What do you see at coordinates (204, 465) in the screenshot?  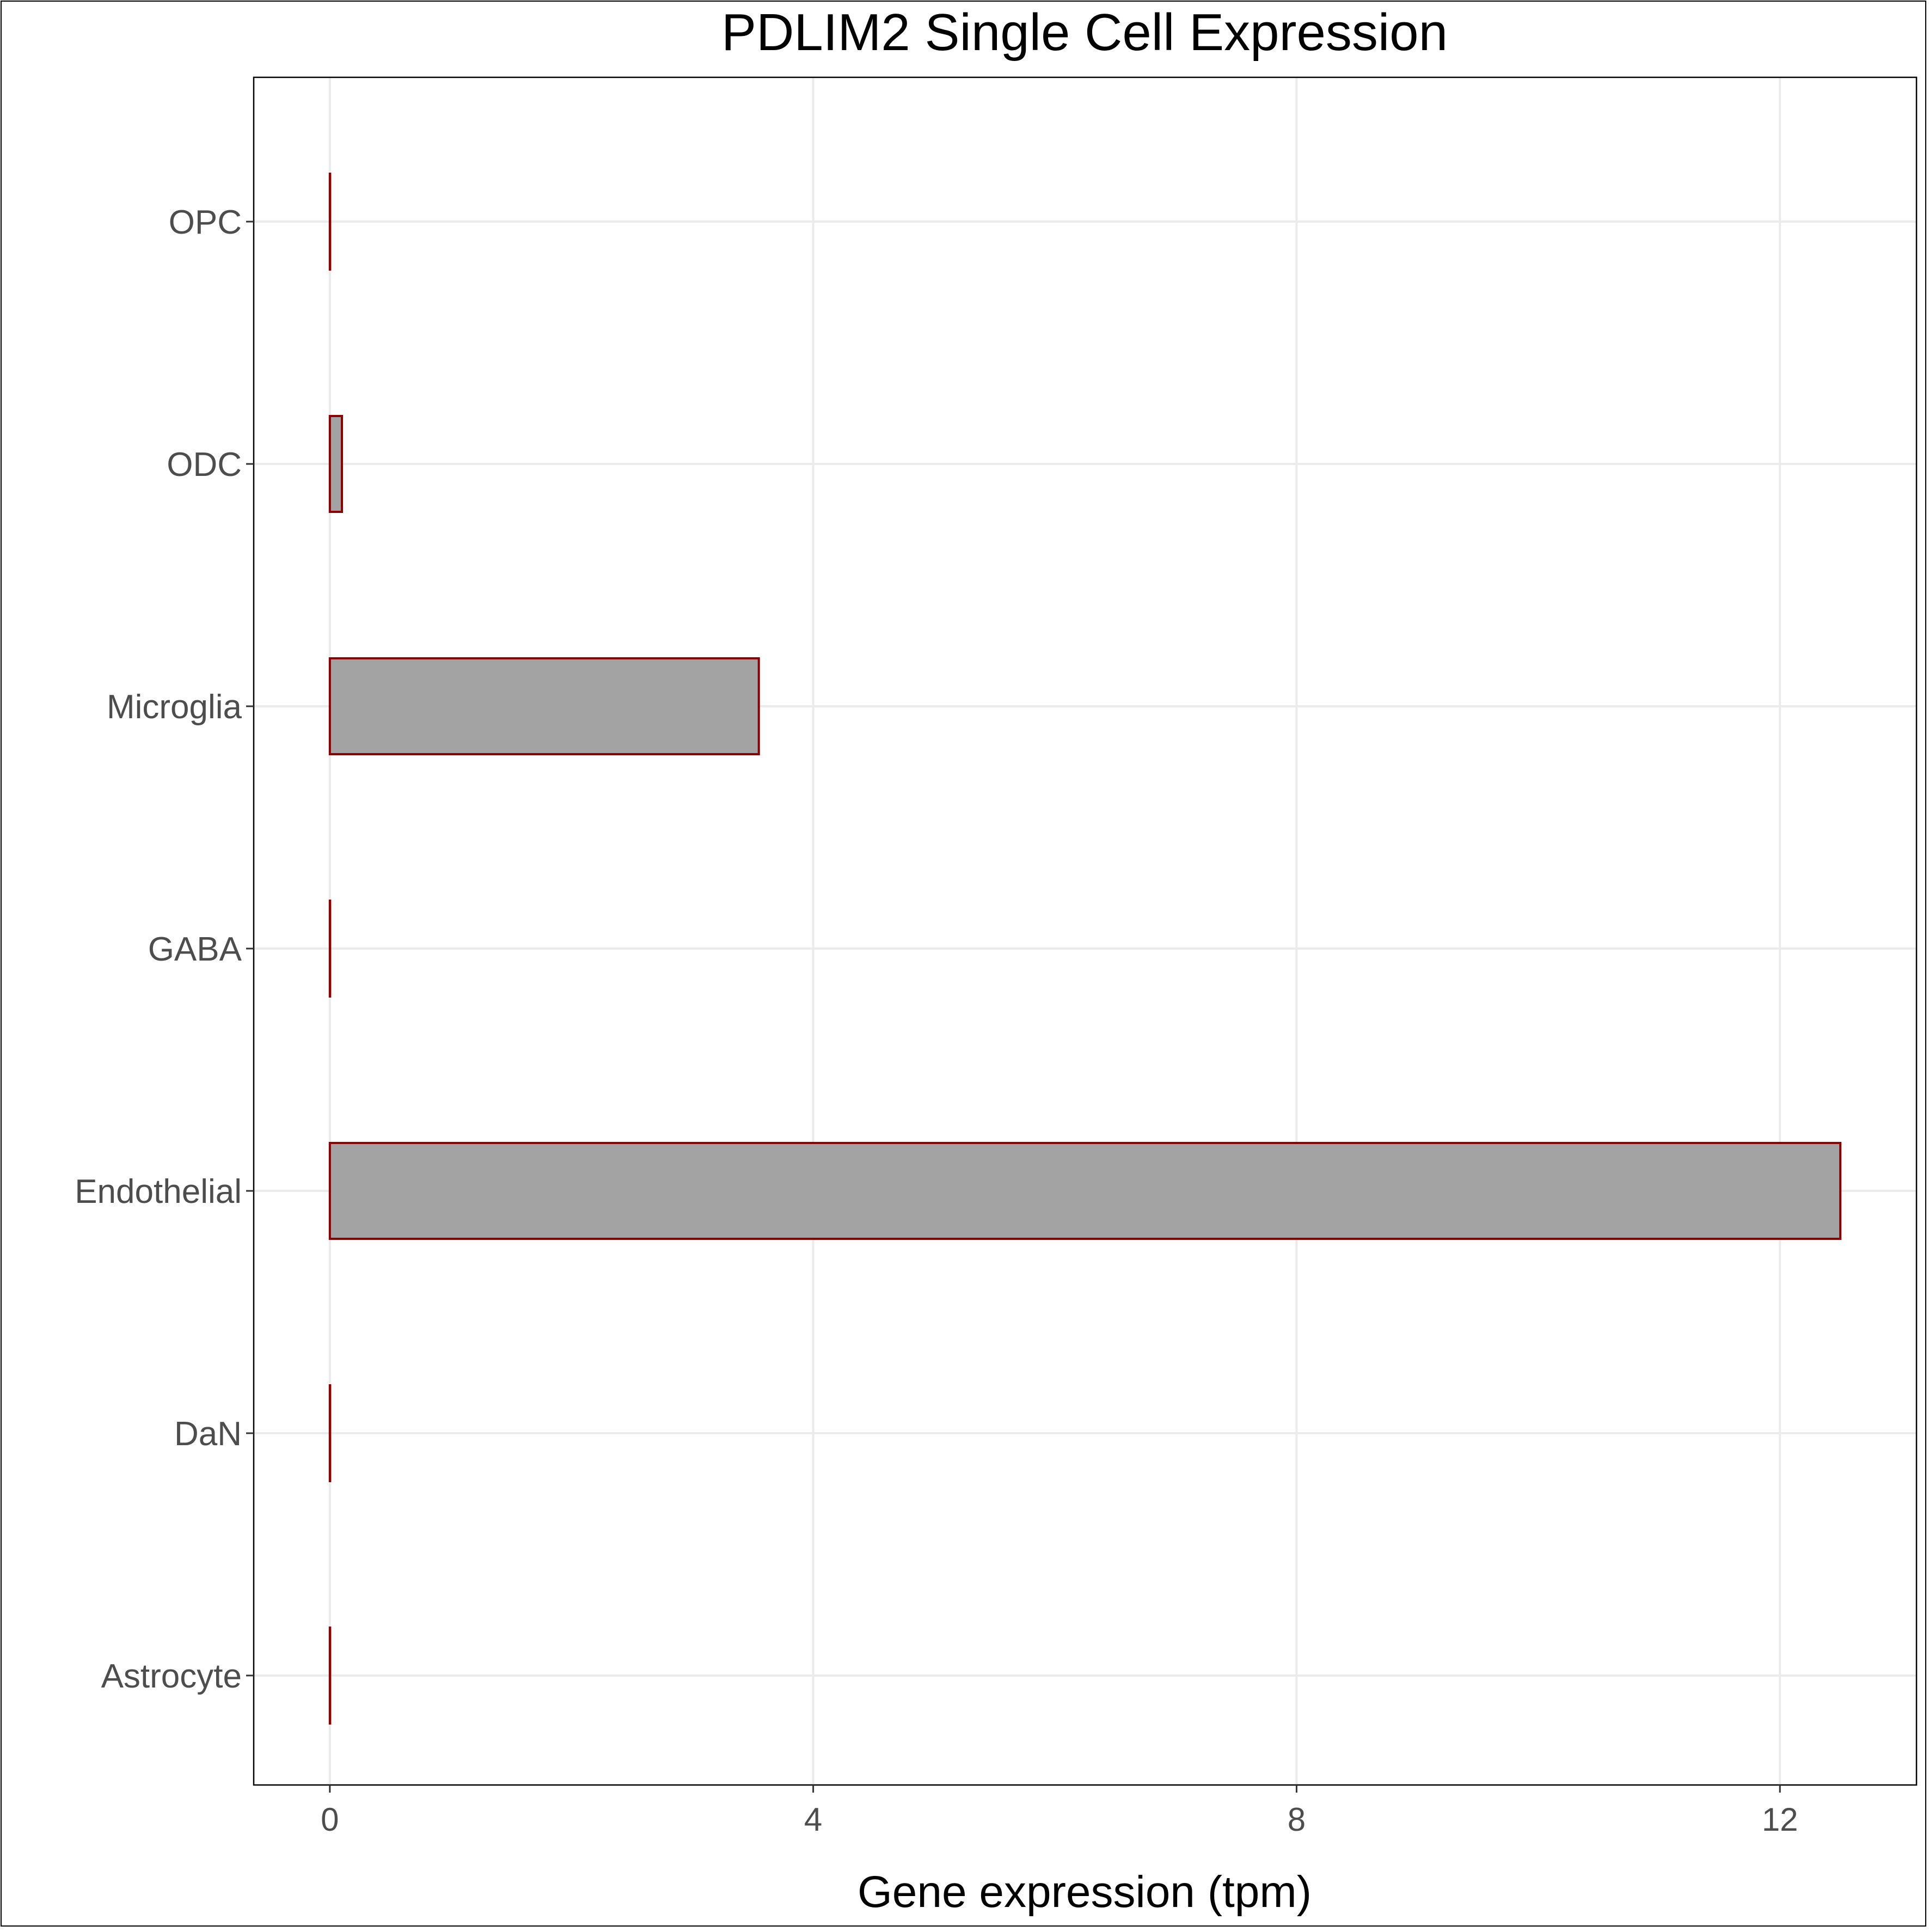 I see `category-label: ODC` at bounding box center [204, 465].